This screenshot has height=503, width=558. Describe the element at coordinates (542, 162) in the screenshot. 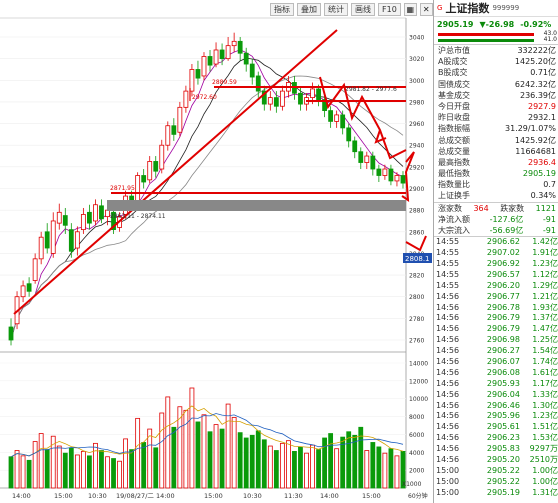

I see `stat-value: 2936.4` at that location.